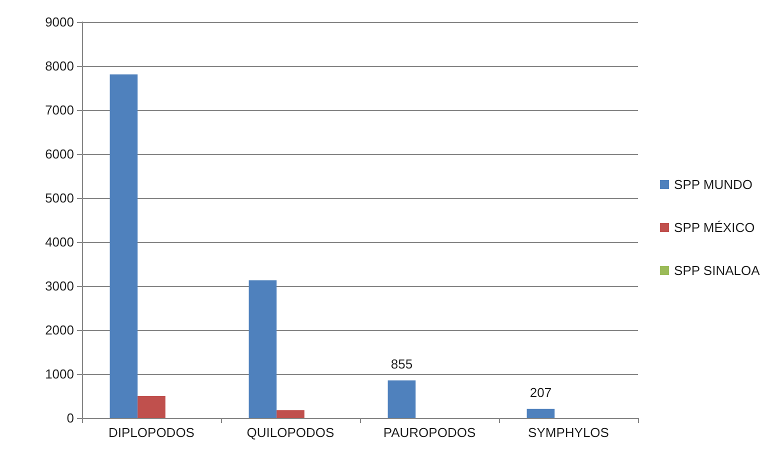 The image size is (773, 455). I want to click on y-tick-label: 0, so click(70, 418).